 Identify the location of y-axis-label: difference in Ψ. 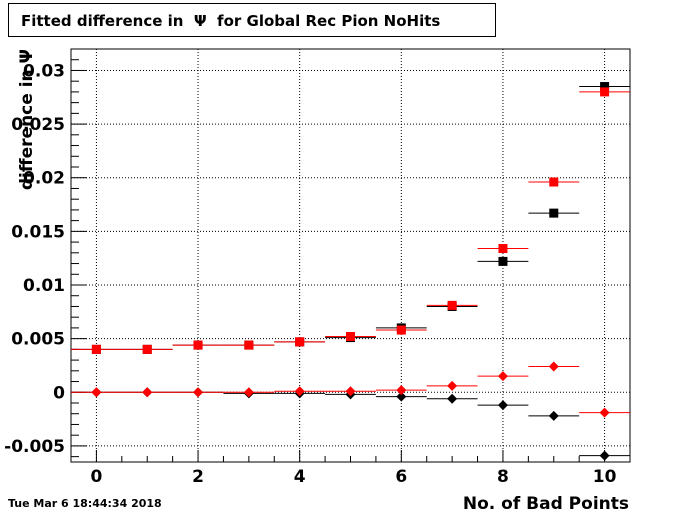
(27, 119).